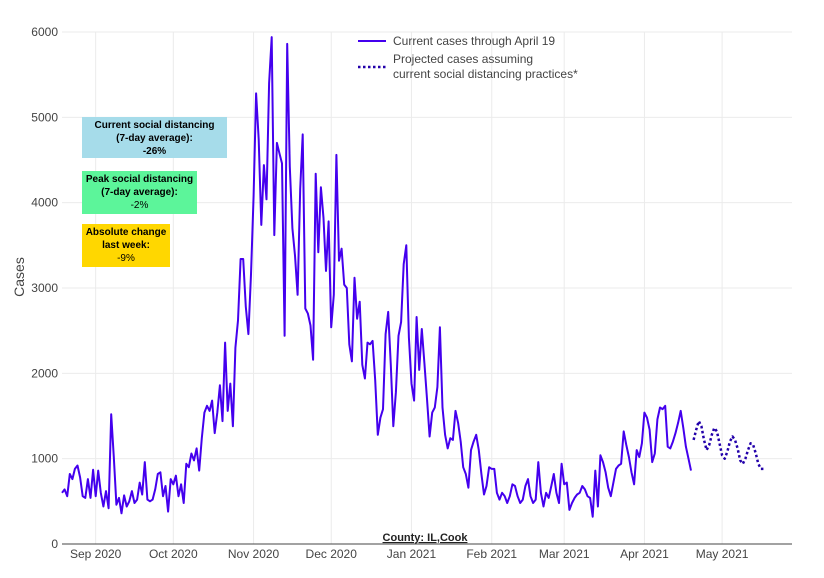 This screenshot has height=578, width=824. What do you see at coordinates (44, 32) in the screenshot?
I see `y-tick-label: 6000` at bounding box center [44, 32].